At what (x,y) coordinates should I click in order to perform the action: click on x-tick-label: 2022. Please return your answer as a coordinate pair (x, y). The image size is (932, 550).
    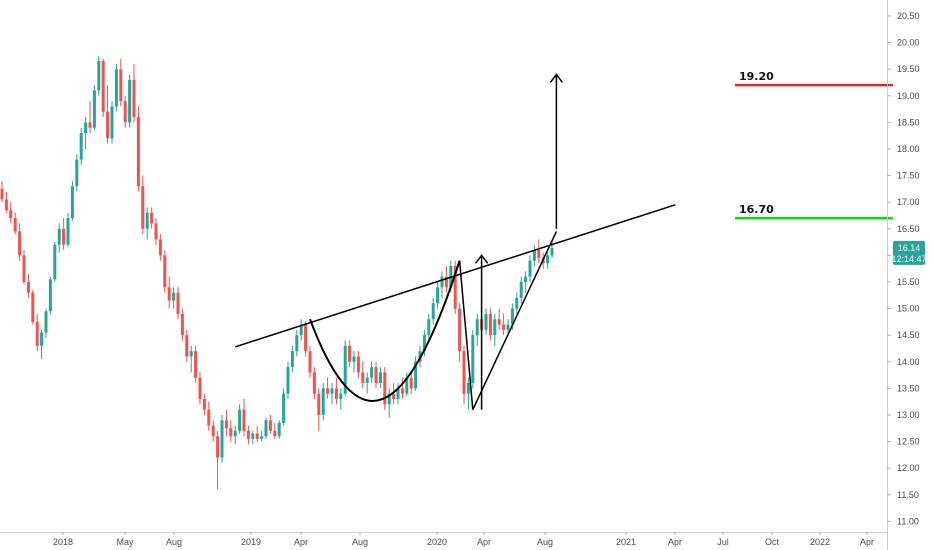
    Looking at the image, I should click on (820, 542).